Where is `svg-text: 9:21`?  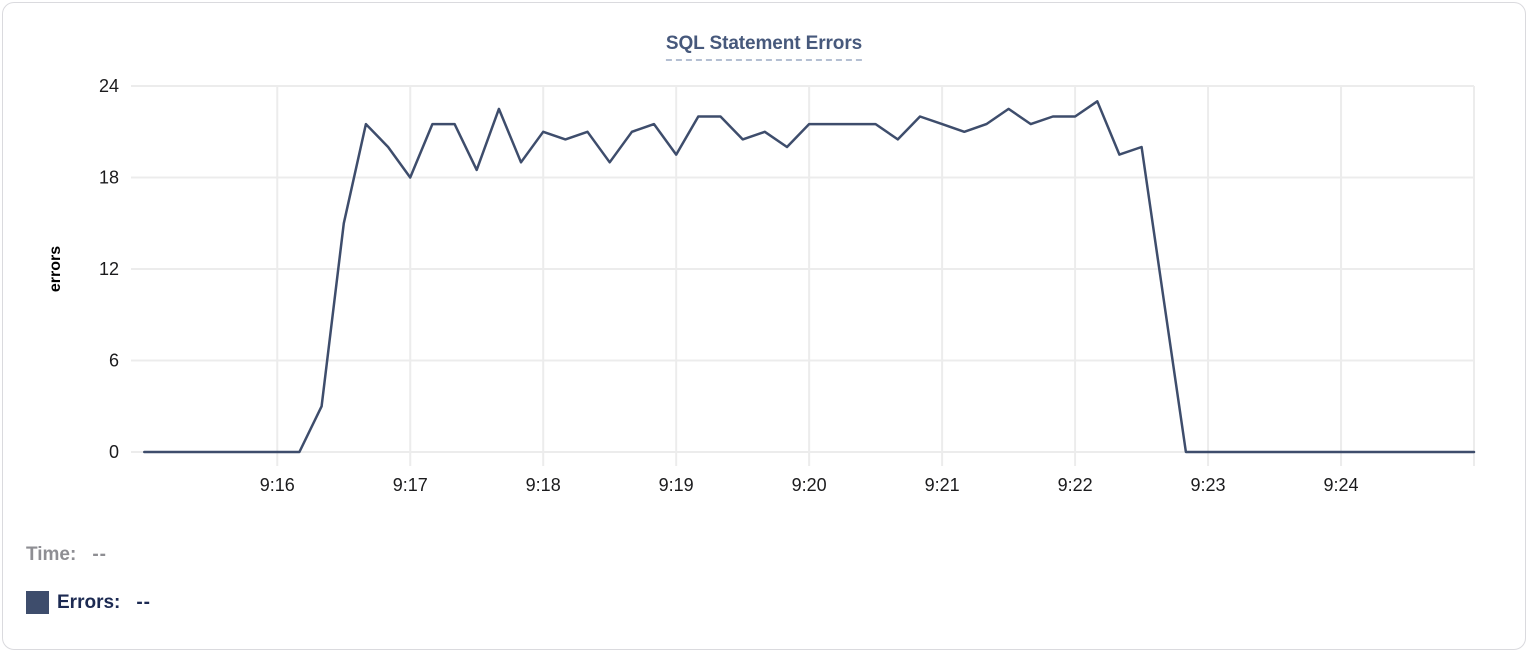 svg-text: 9:21 is located at coordinates (942, 485).